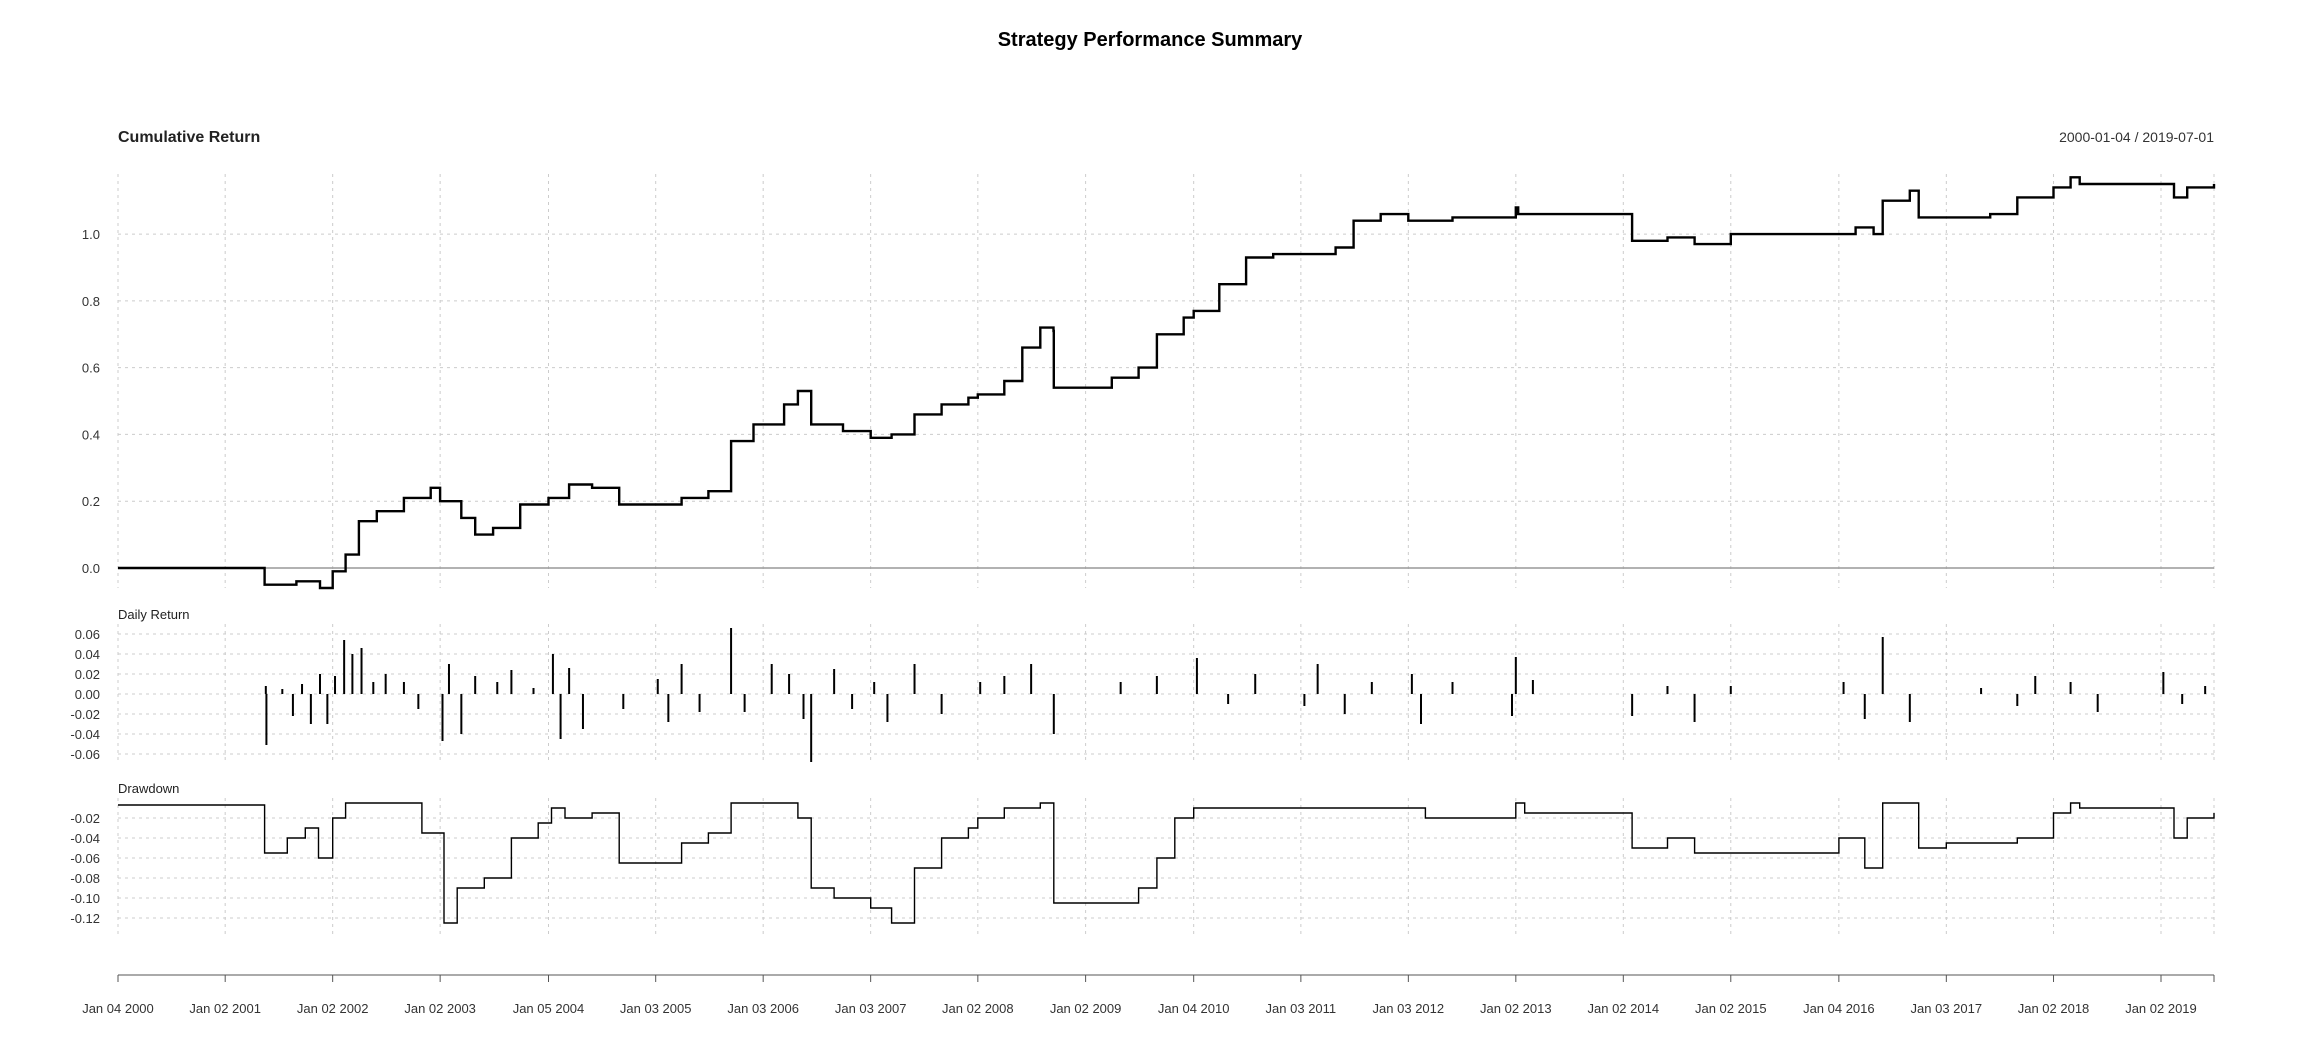  What do you see at coordinates (87, 654) in the screenshot?
I see `y-tick-label: 0.04` at bounding box center [87, 654].